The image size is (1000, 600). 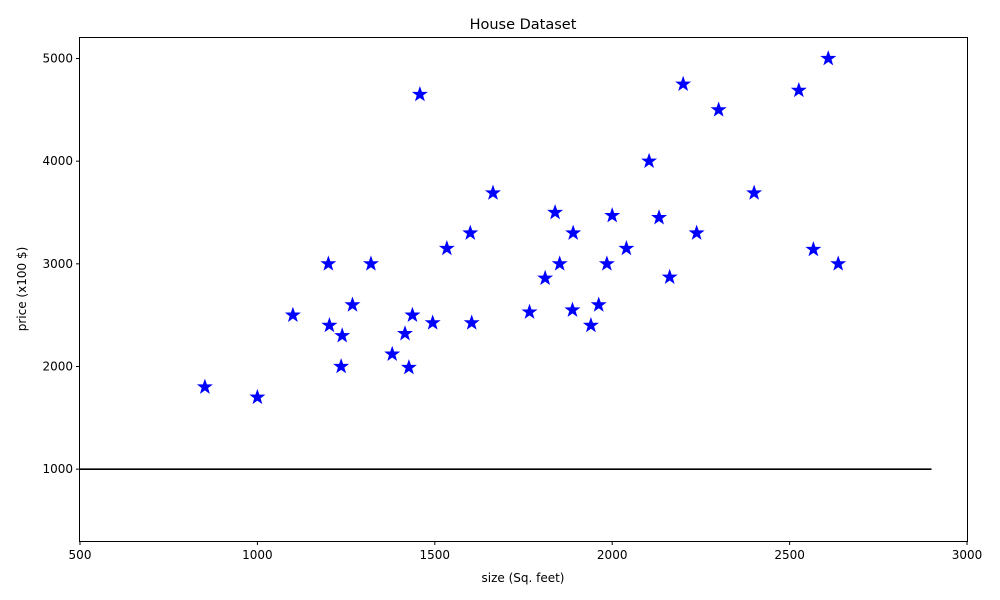 What do you see at coordinates (435, 555) in the screenshot?
I see `x-tick-label-2: 1500` at bounding box center [435, 555].